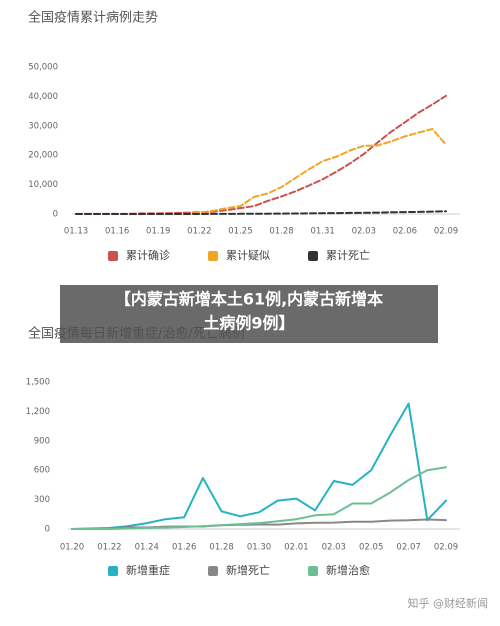 Image resolution: width=500 pixels, height=626 pixels. What do you see at coordinates (43, 68) in the screenshot?
I see `y-tick-label: 50,000` at bounding box center [43, 68].